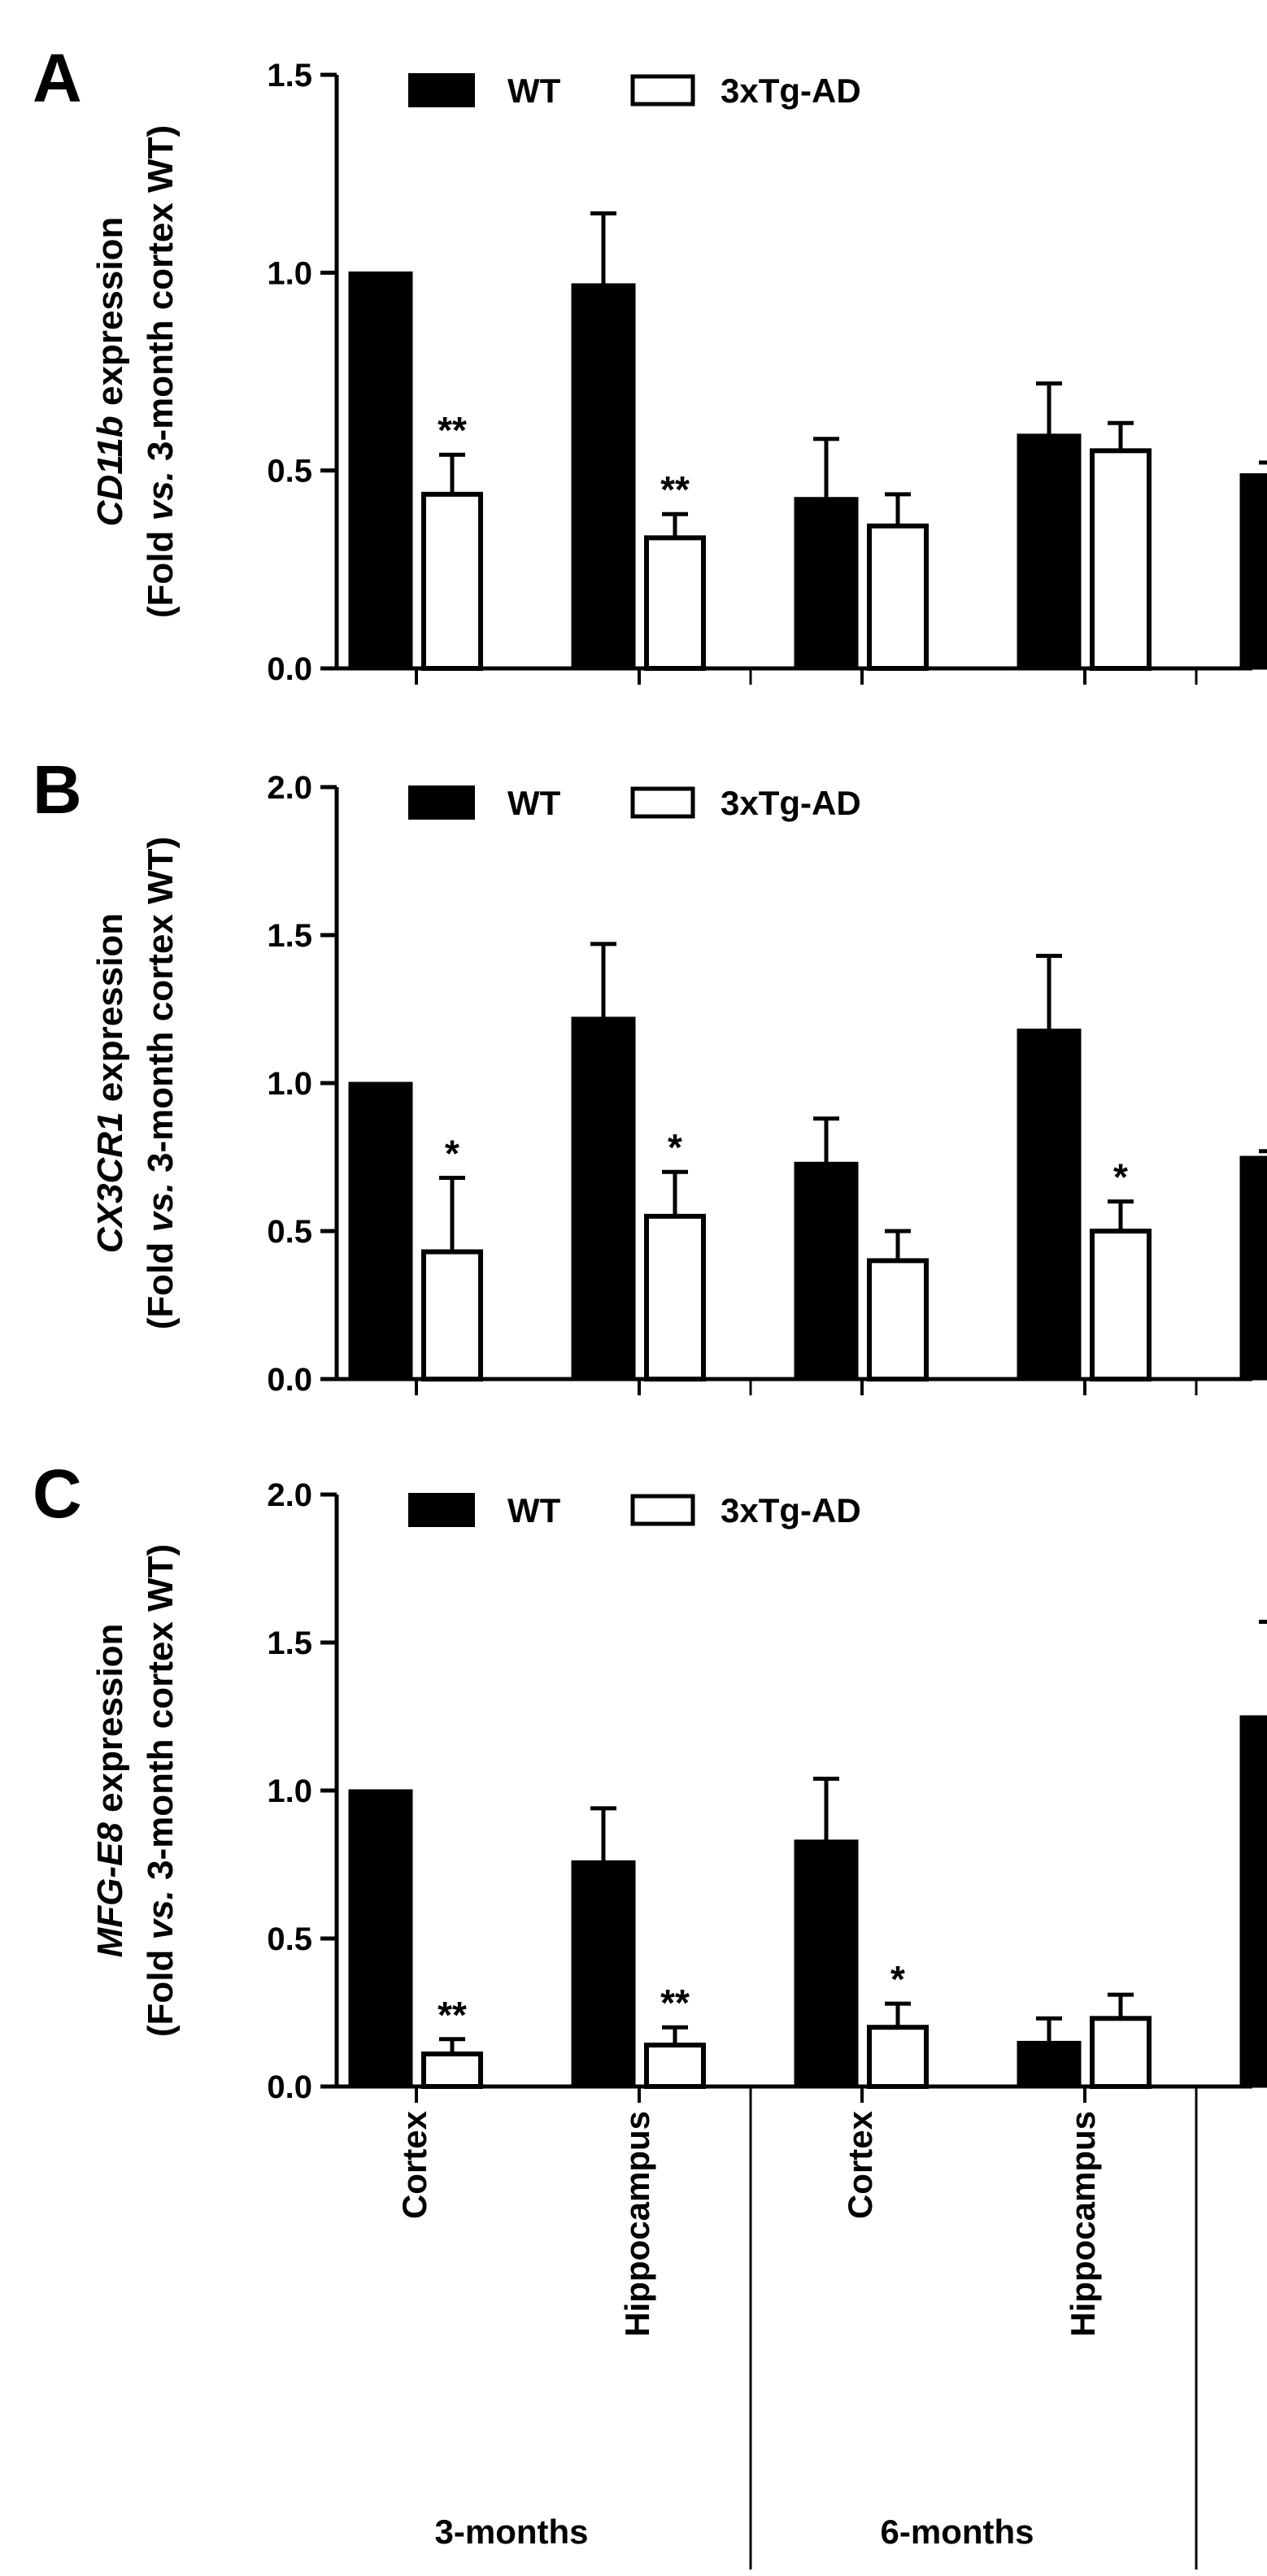 The height and width of the screenshot is (2576, 1267). Describe the element at coordinates (110, 1890) in the screenshot. I see `y-axis-label-gene: MFG-E8` at that location.